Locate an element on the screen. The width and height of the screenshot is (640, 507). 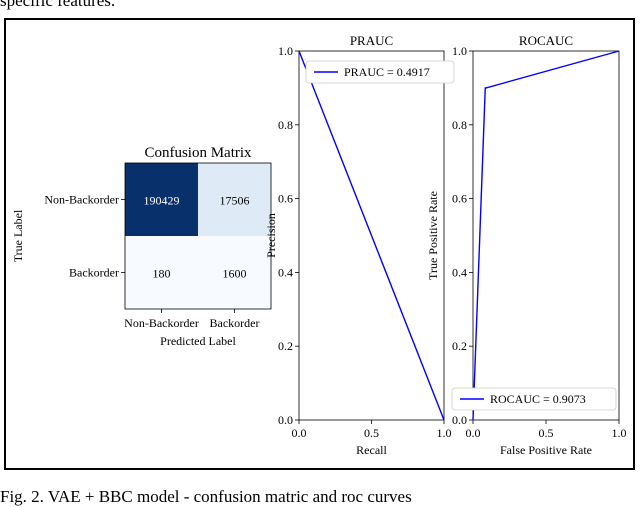
rocauc-x-tick-label: 0.5 is located at coordinates (546, 433).